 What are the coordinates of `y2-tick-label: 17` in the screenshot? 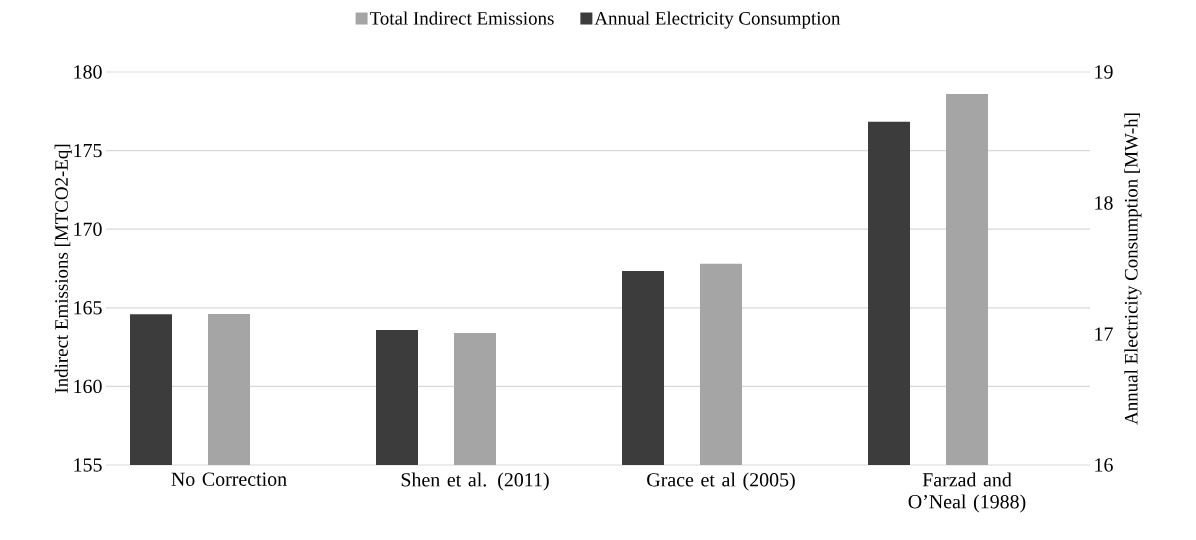 It's located at (1104, 334).